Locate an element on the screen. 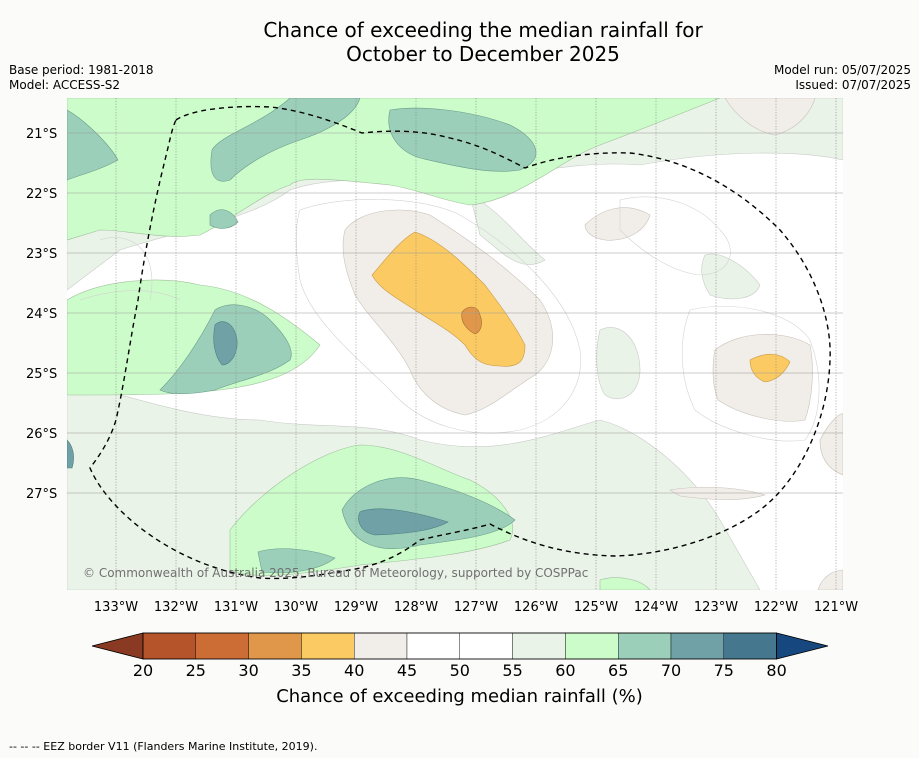 Image resolution: width=919 pixels, height=758 pixels. colorbar-tick-label: 80 is located at coordinates (776, 670).